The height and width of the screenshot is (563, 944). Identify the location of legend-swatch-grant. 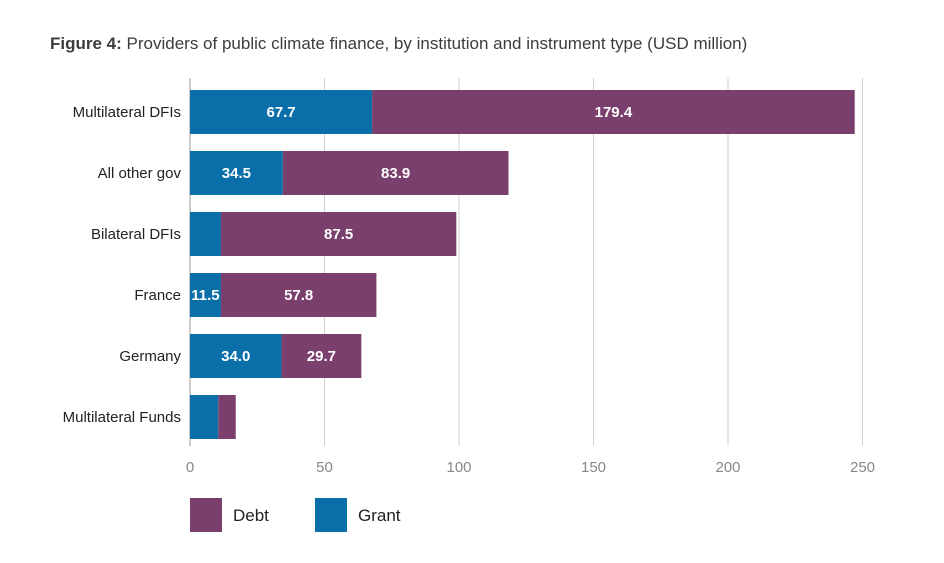
(331, 515).